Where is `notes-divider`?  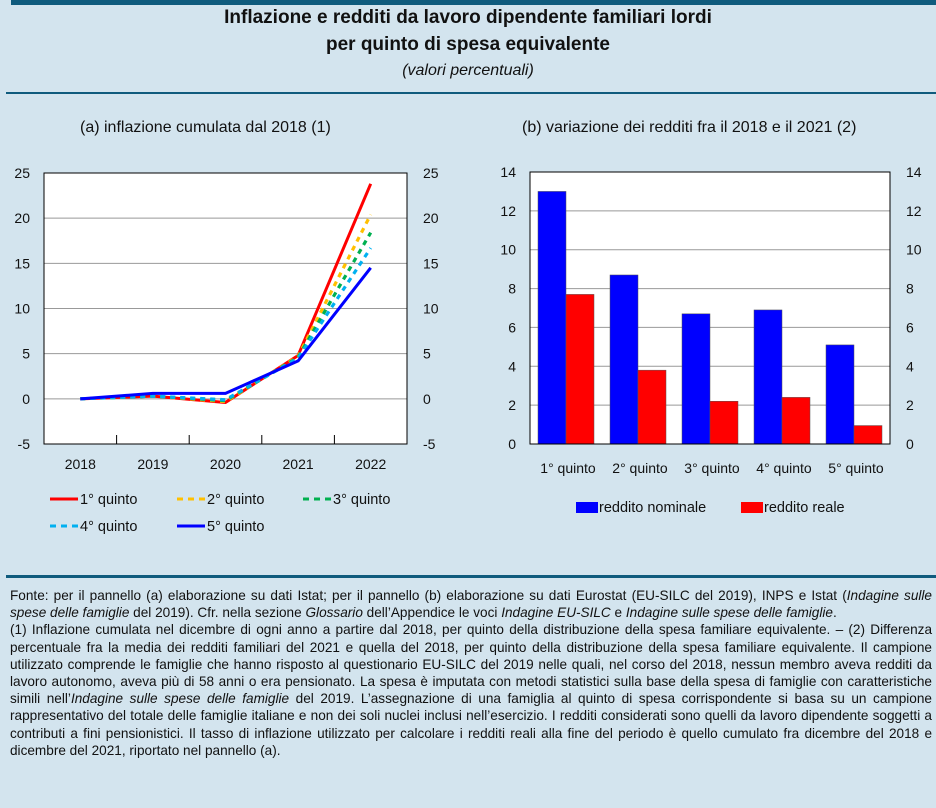 notes-divider is located at coordinates (471, 576).